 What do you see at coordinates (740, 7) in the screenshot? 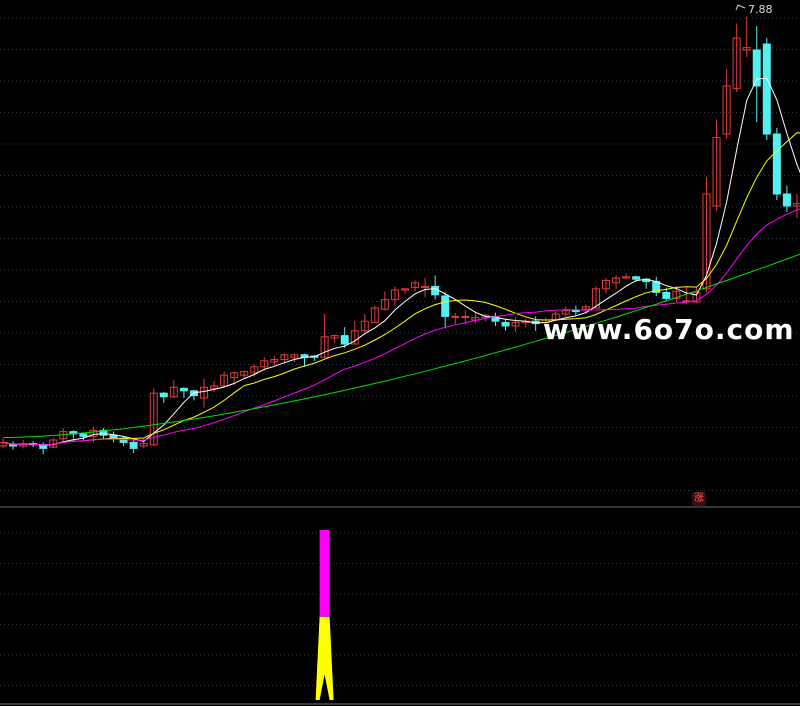
I see `peak-marker` at bounding box center [740, 7].